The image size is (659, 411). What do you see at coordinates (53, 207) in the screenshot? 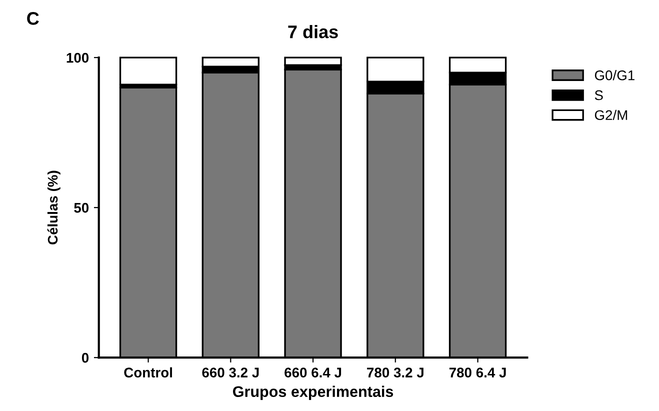
I see `y-axis-title: Células (%)` at bounding box center [53, 207].